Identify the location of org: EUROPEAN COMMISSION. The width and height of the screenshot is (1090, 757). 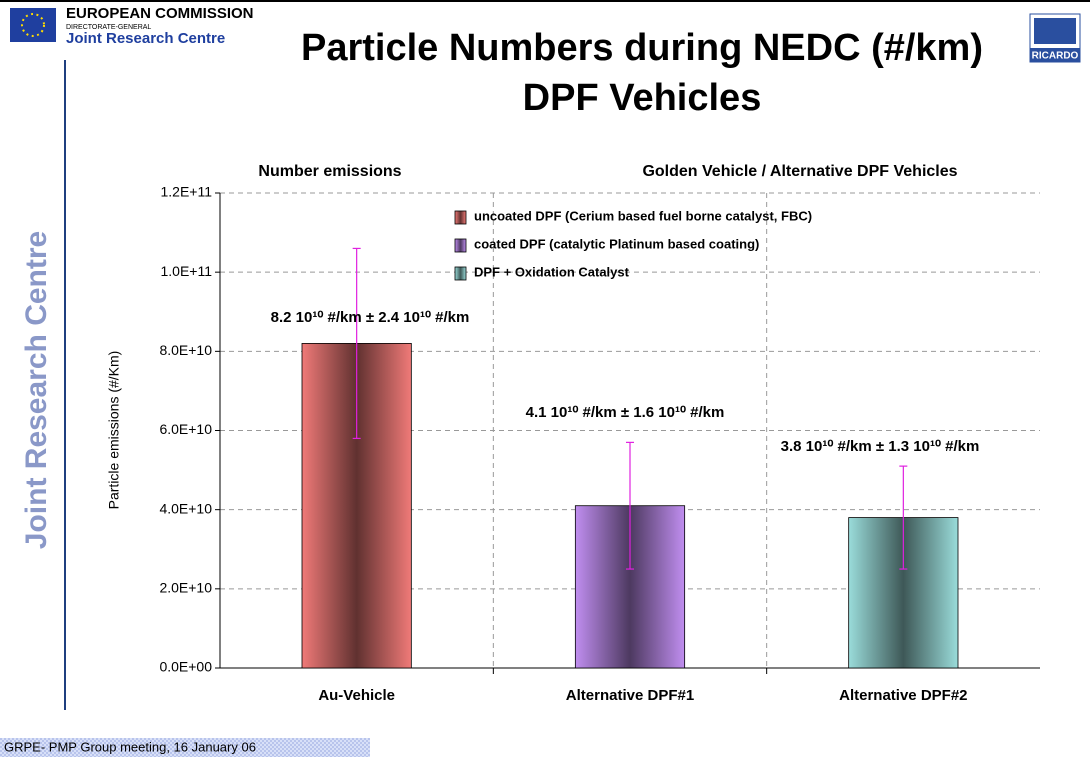
(160, 13).